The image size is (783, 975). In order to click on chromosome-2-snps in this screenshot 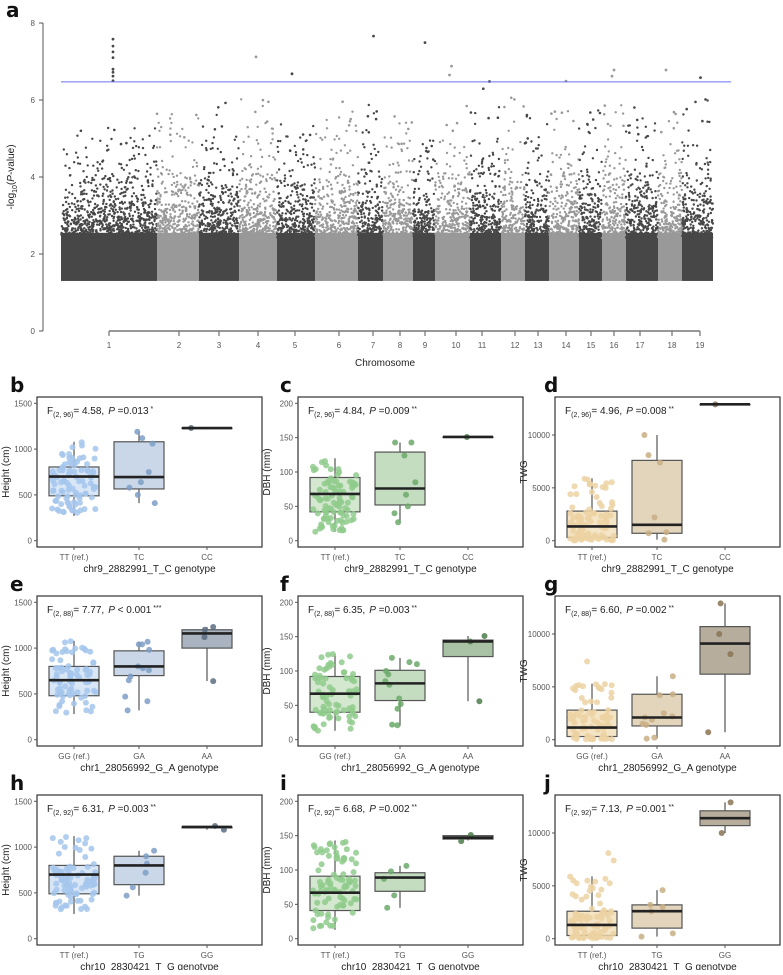, I will do `click(178, 197)`.